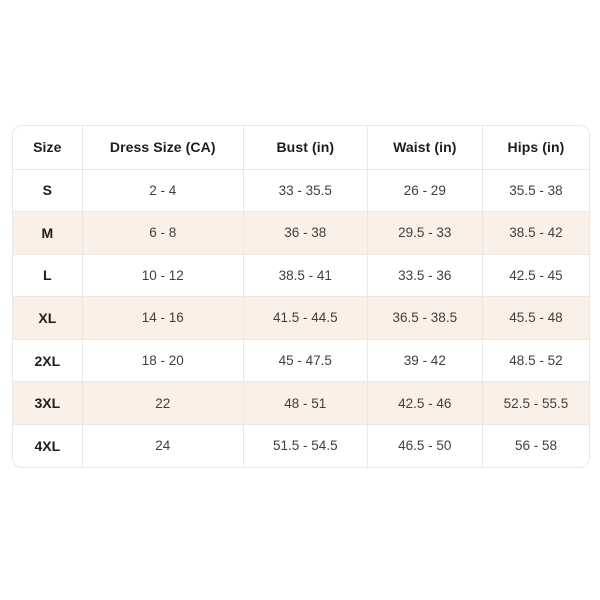 The height and width of the screenshot is (600, 600). What do you see at coordinates (48, 276) in the screenshot?
I see `size-label-cell: L` at bounding box center [48, 276].